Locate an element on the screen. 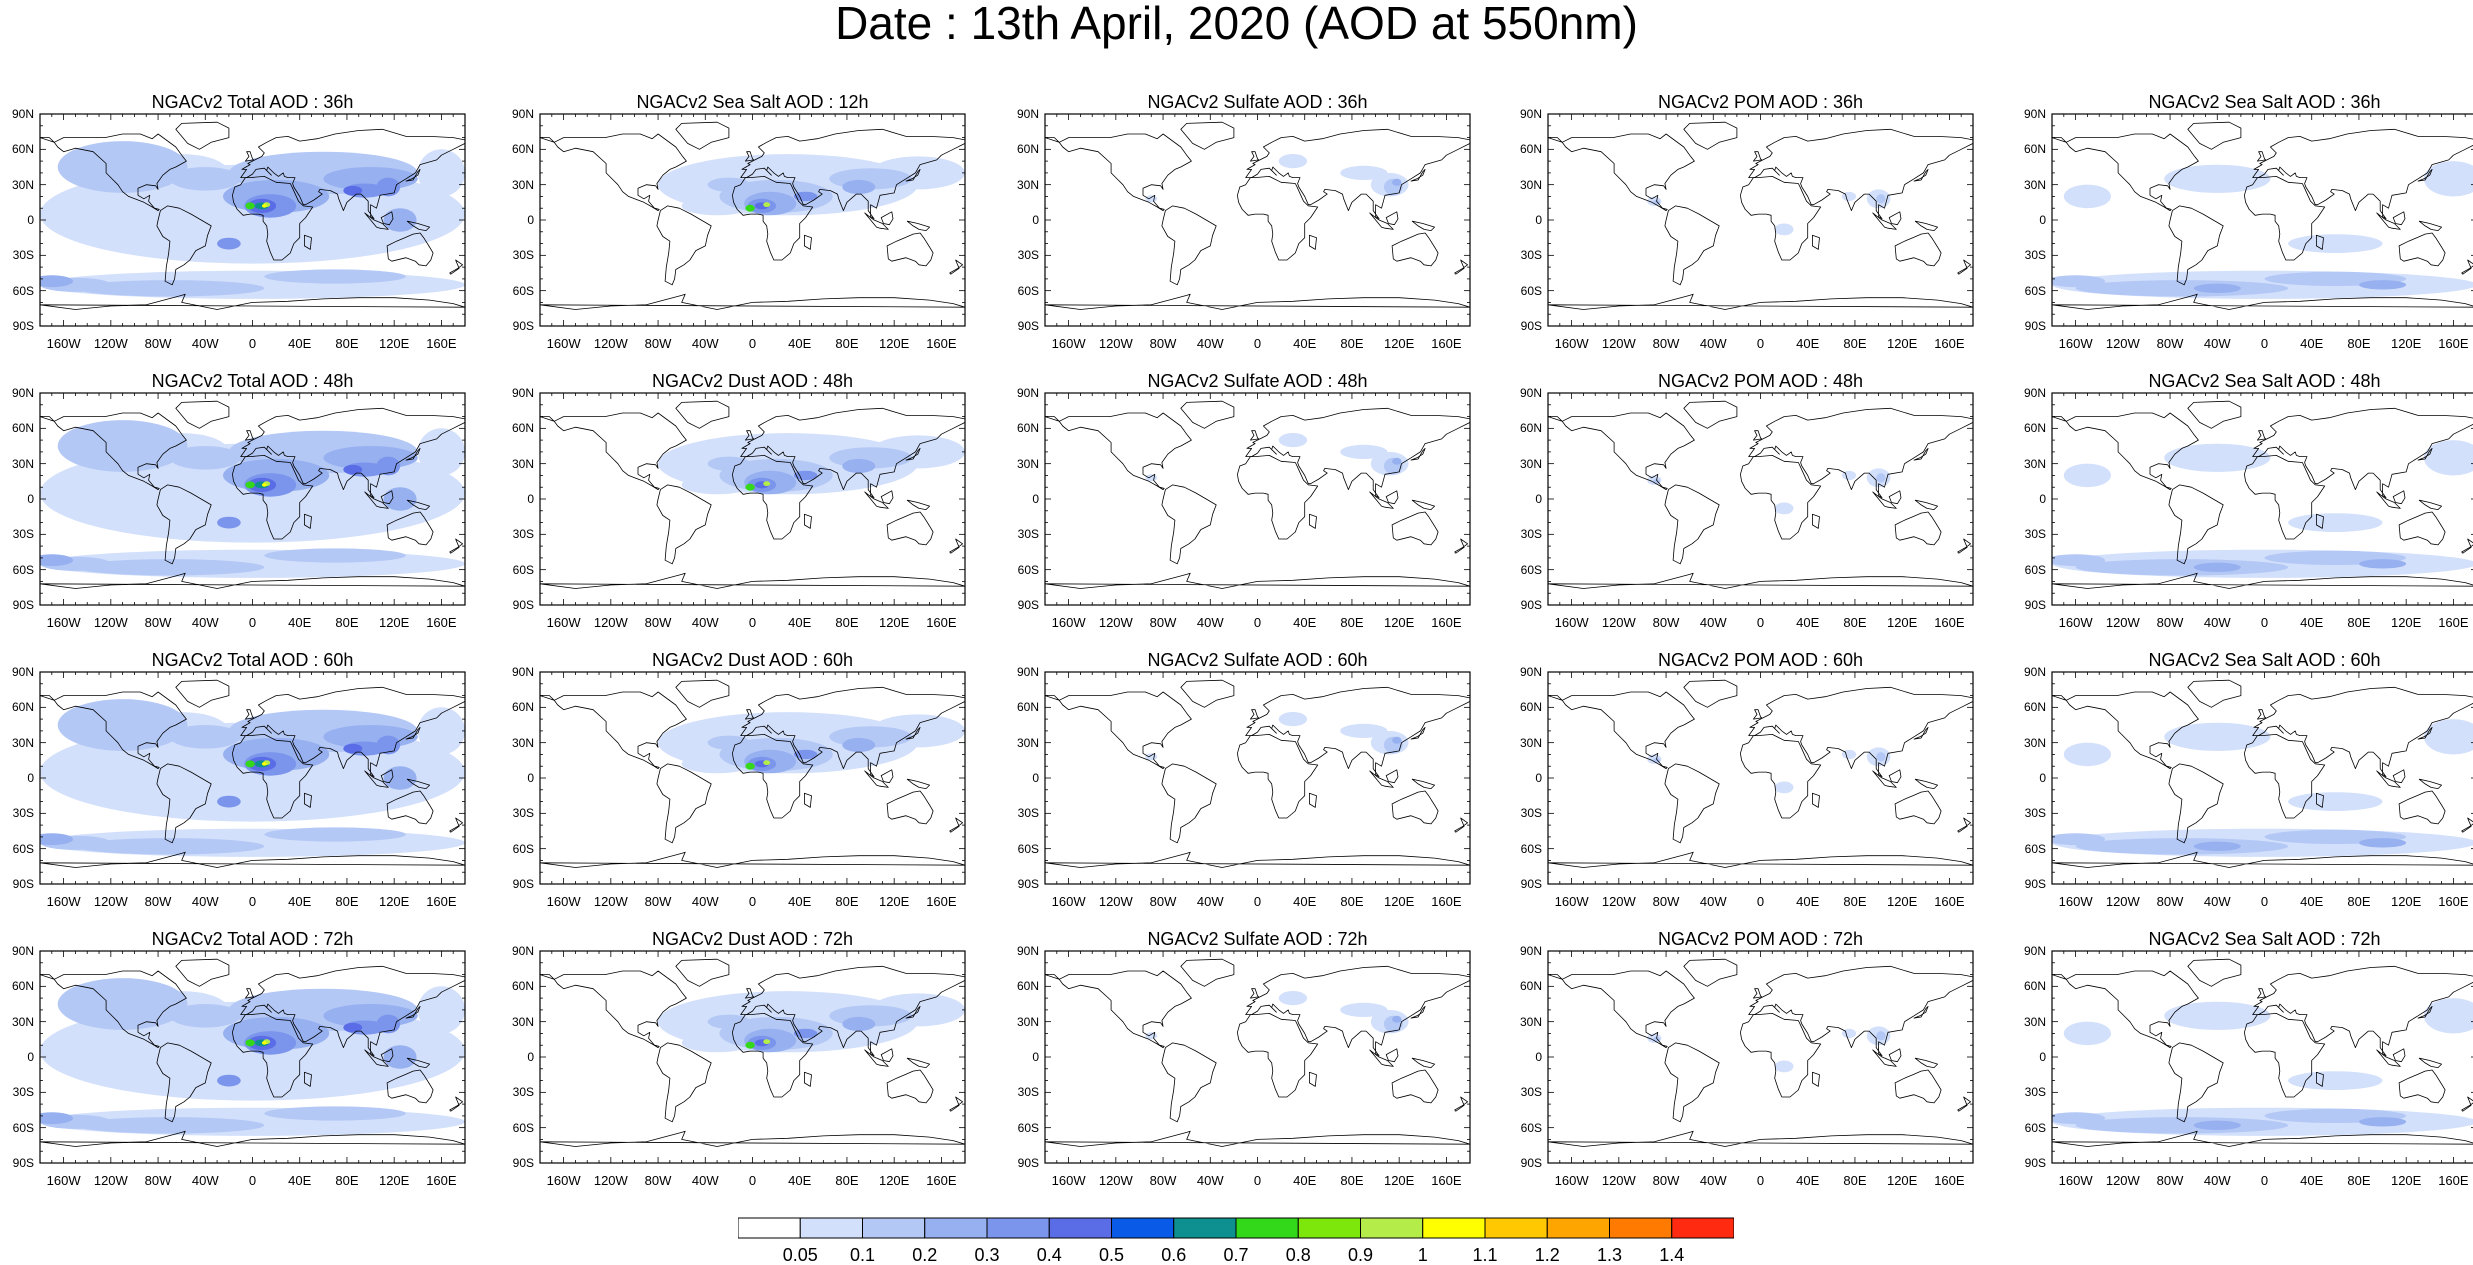 The width and height of the screenshot is (2473, 1265). panel-title: NGACv2 Sea Salt AOD : 12h is located at coordinates (752, 102).